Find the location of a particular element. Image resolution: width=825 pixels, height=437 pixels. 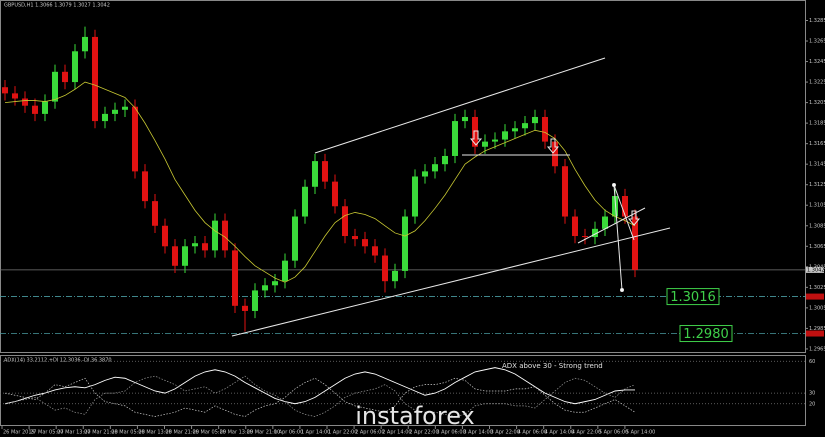

channel-lower is located at coordinates (451, 282).